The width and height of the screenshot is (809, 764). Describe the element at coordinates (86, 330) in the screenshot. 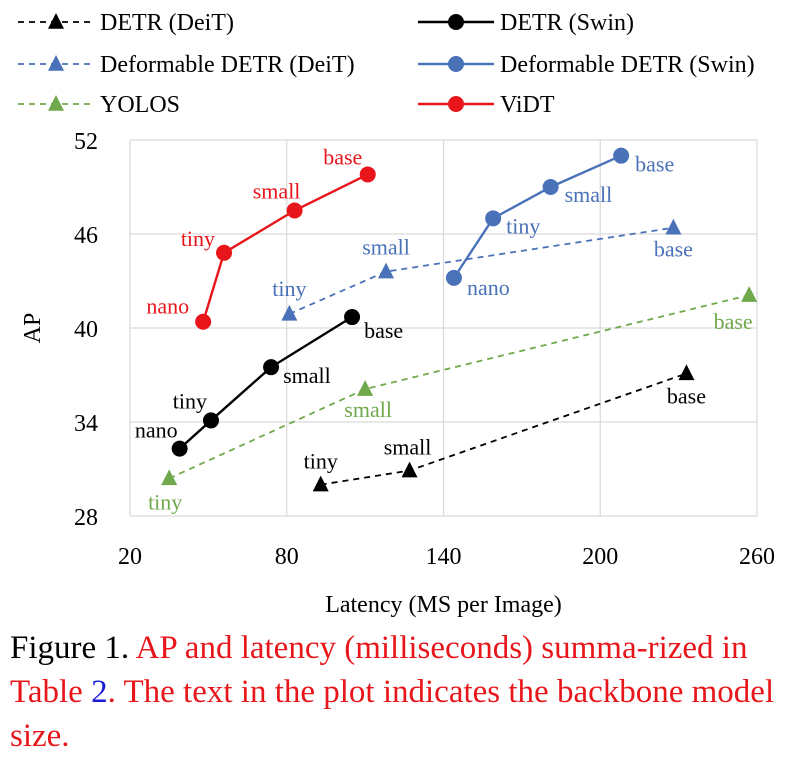

I see `y-tick-label: 40` at that location.